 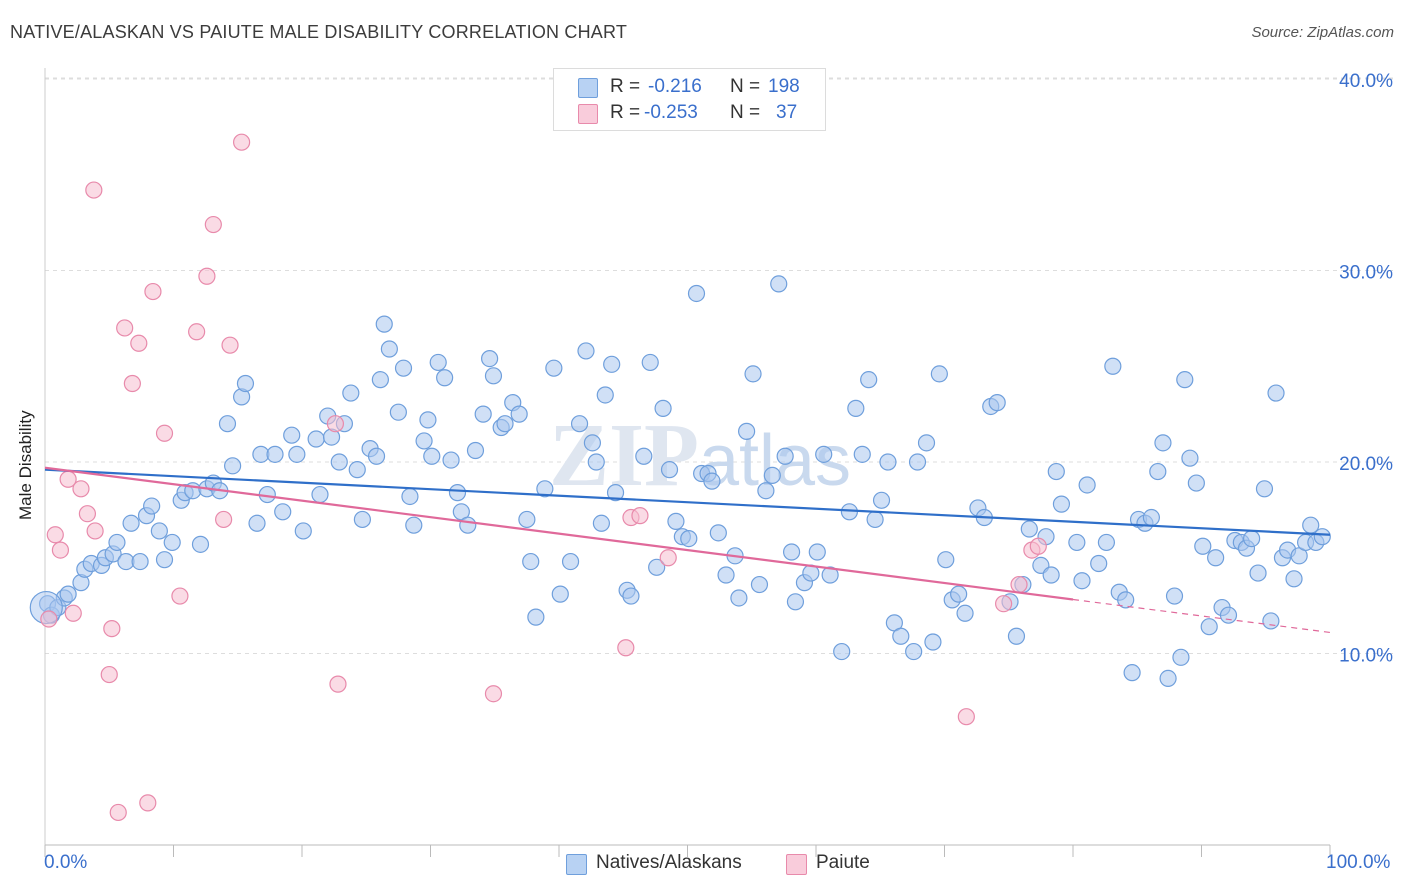 What do you see at coordinates (843, 862) in the screenshot?
I see `legend-label-paiute: Paiute` at bounding box center [843, 862].